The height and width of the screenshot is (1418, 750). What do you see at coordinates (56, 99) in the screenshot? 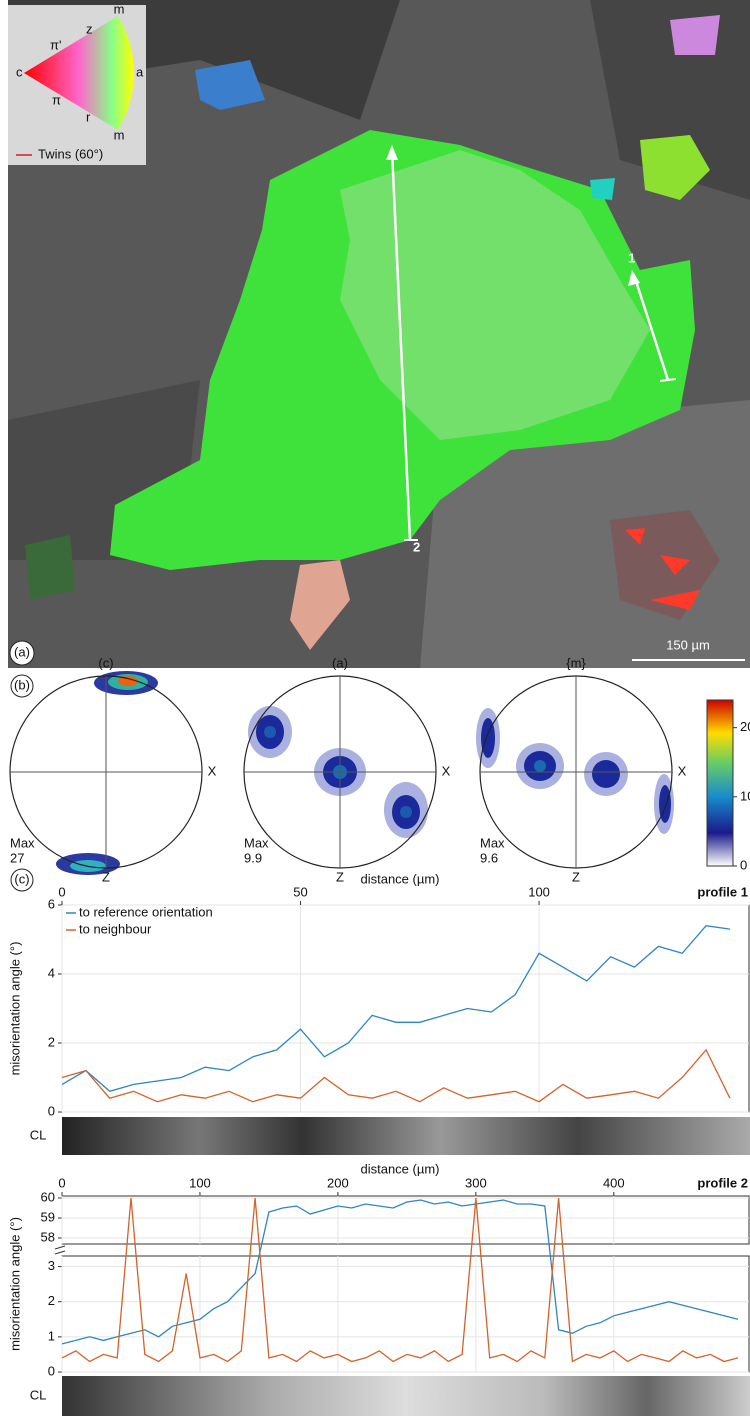
I see `key-label: π` at bounding box center [56, 99].